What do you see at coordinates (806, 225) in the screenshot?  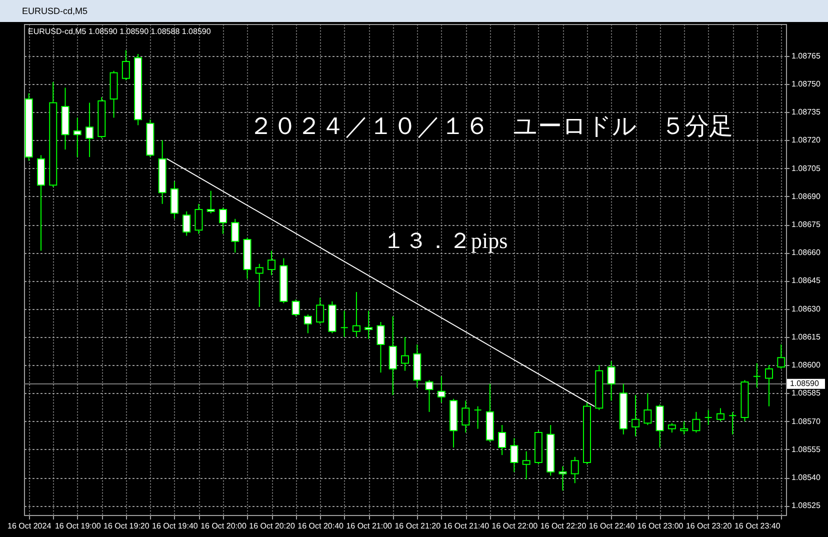 I see `y-tick-label: 1.08675` at bounding box center [806, 225].